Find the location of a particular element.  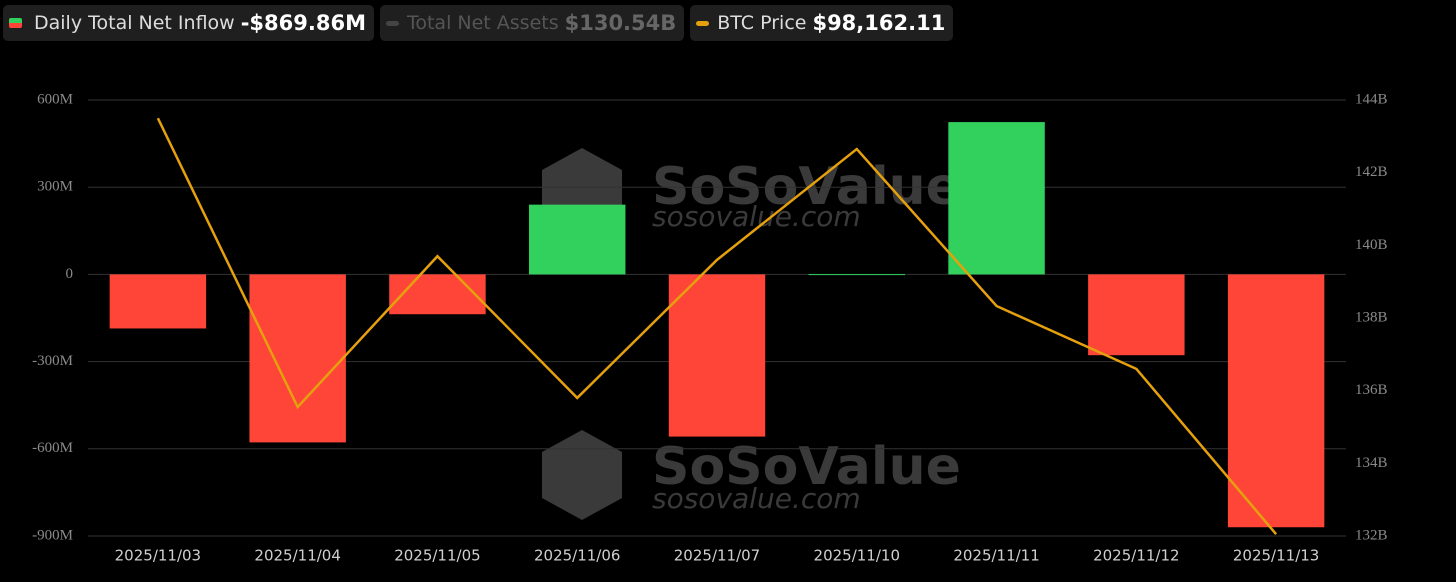

legend-label: Total Net Assets is located at coordinates (482, 23).